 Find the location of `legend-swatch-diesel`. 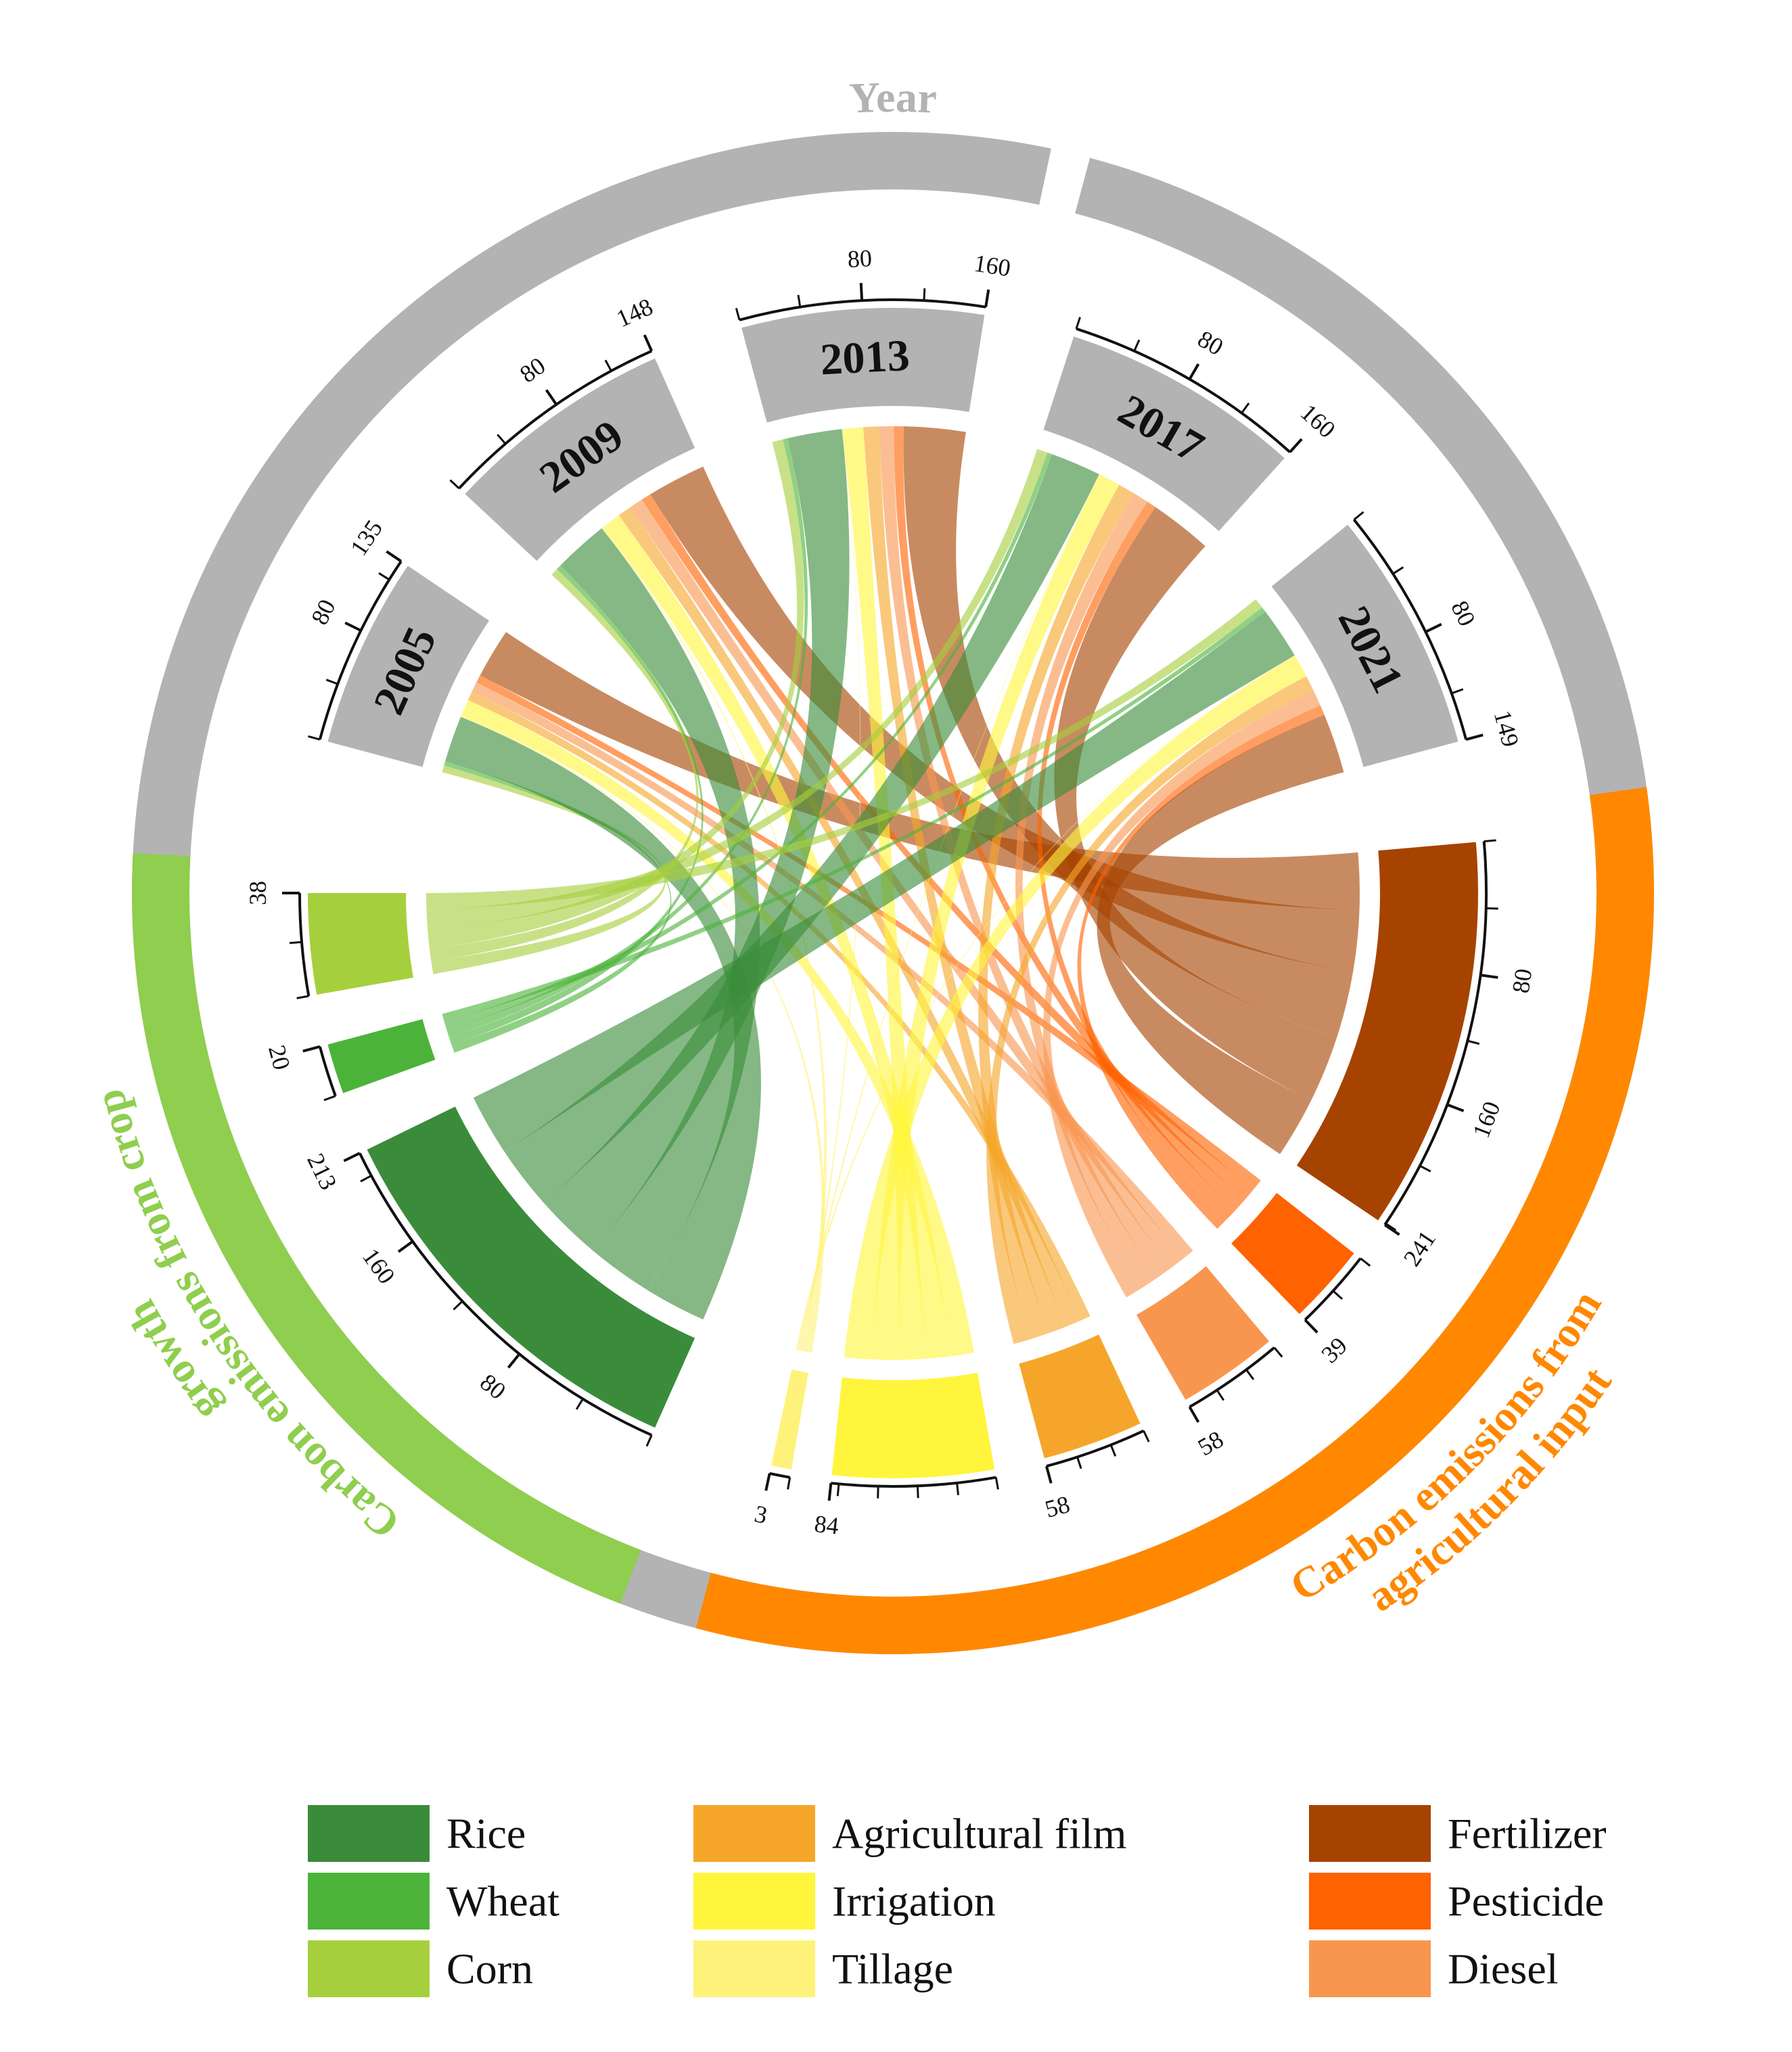

legend-swatch-diesel is located at coordinates (1370, 1969).